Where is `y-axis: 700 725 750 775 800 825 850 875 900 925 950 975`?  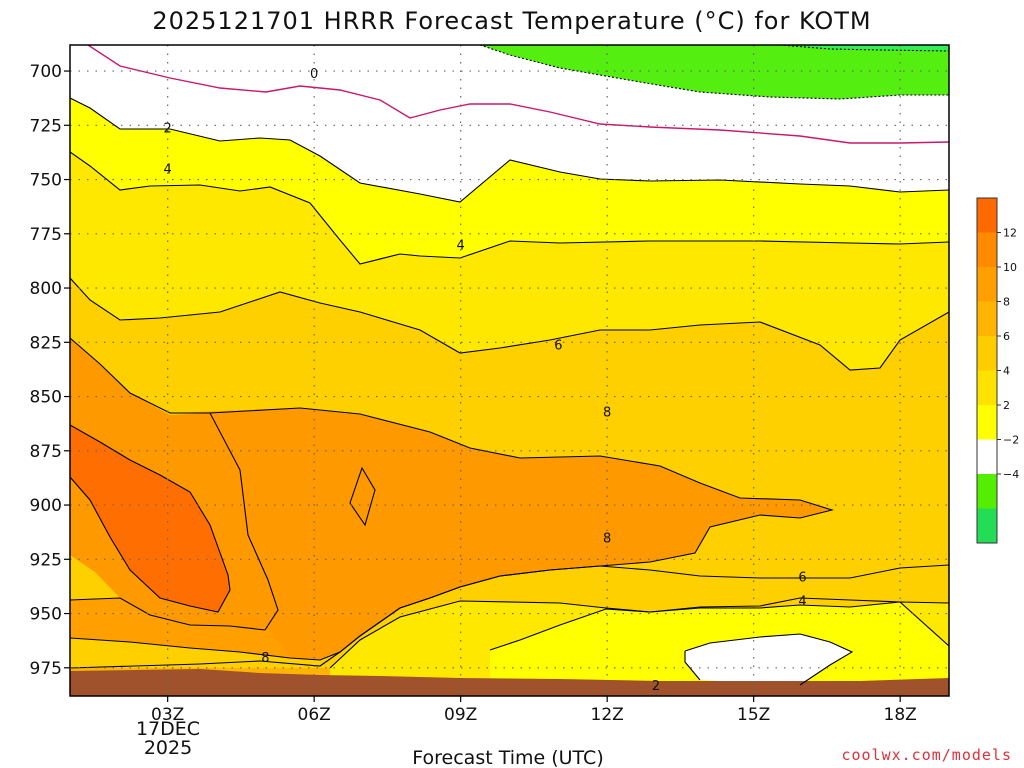 y-axis: 700 725 750 775 800 825 850 875 900 925 950 975 is located at coordinates (50, 370).